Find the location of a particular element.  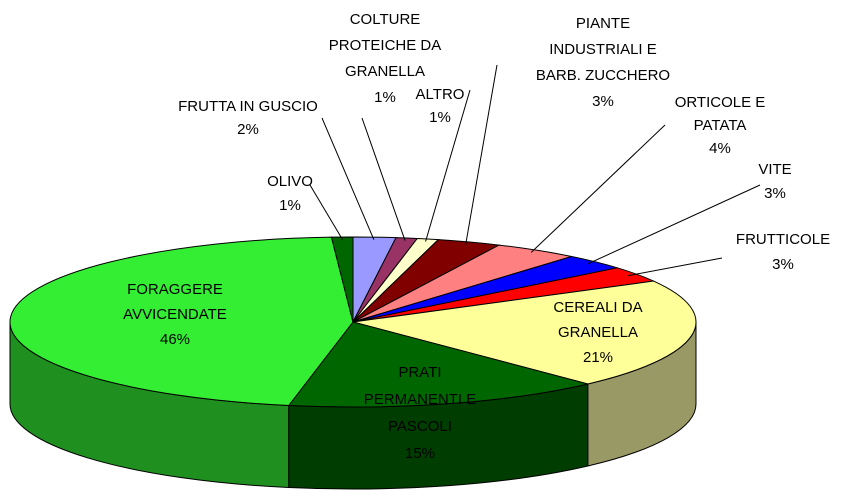

slice-label: ORTICOLE E is located at coordinates (720, 102).